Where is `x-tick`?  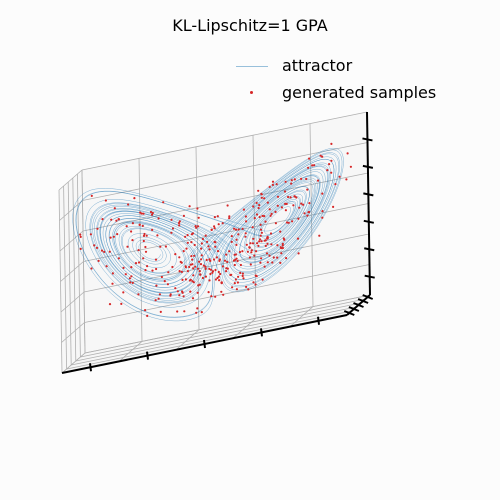
x-tick is located at coordinates (90, 367).